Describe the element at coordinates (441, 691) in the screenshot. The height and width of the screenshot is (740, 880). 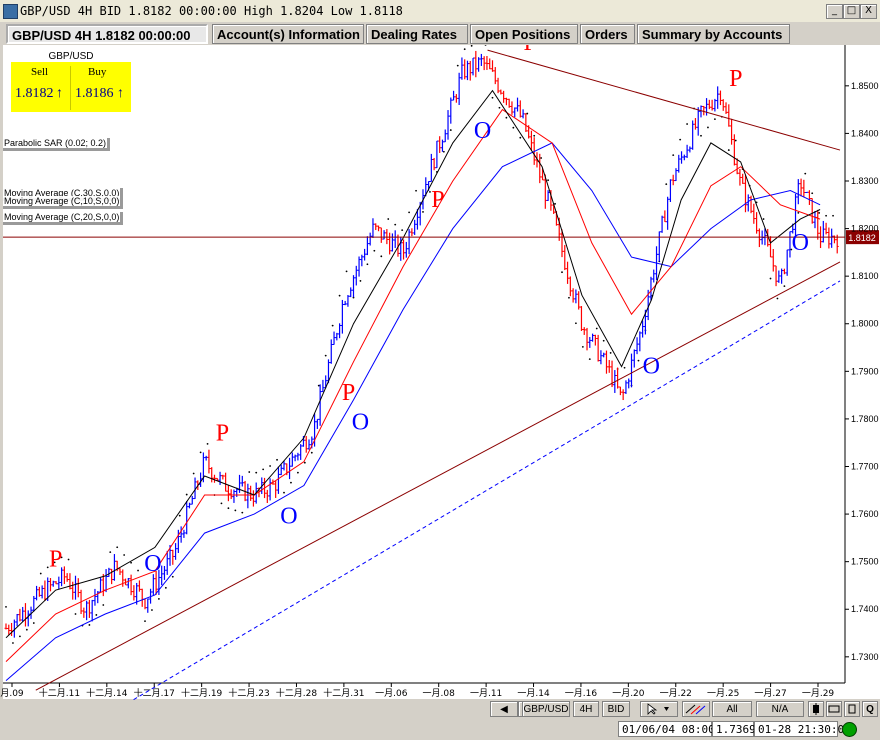
I see `x-axis-panel` at that location.